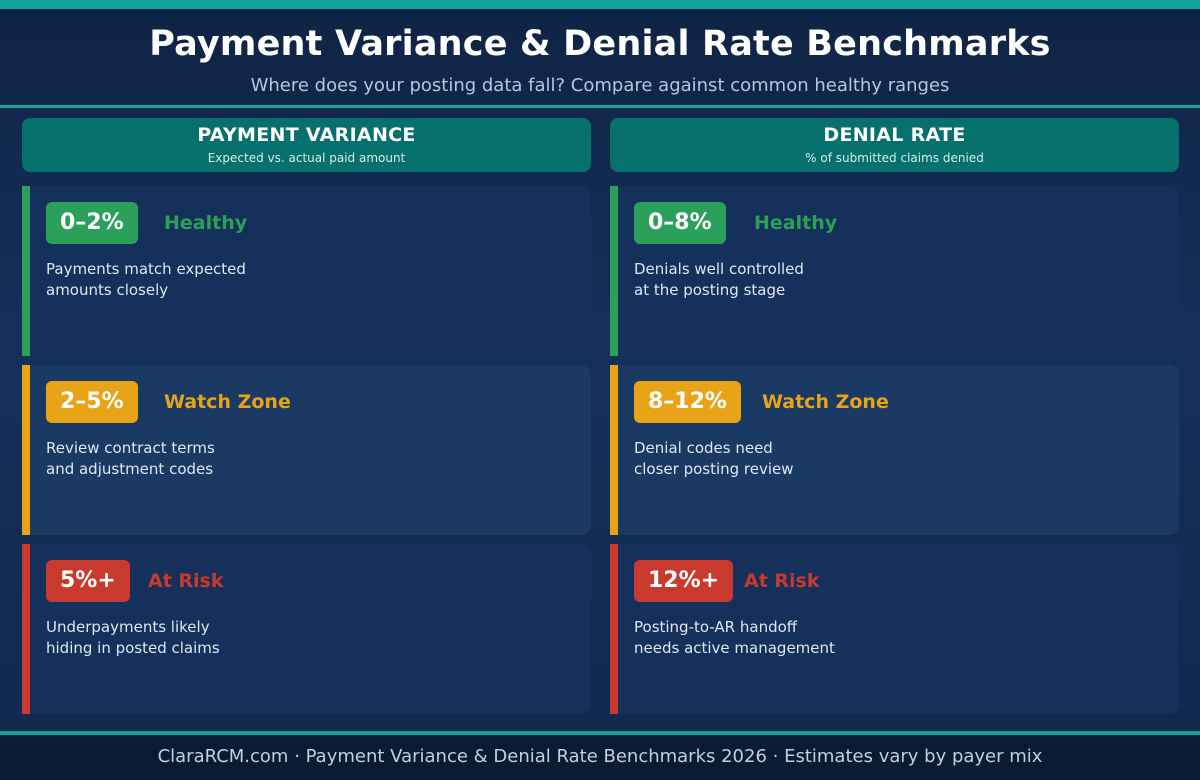 The height and width of the screenshot is (780, 1200). I want to click on description-line: Payments match expected, so click(146, 269).